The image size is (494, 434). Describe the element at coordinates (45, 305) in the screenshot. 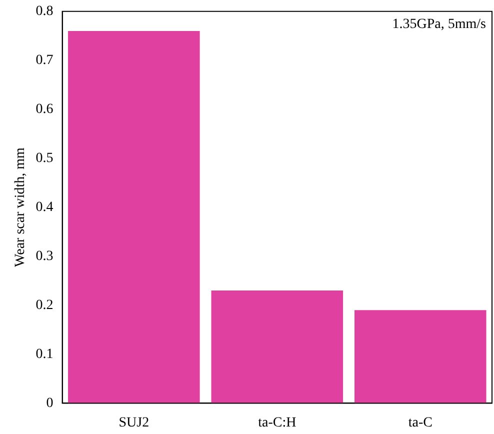

I see `y-tick-label: 0.2` at that location.